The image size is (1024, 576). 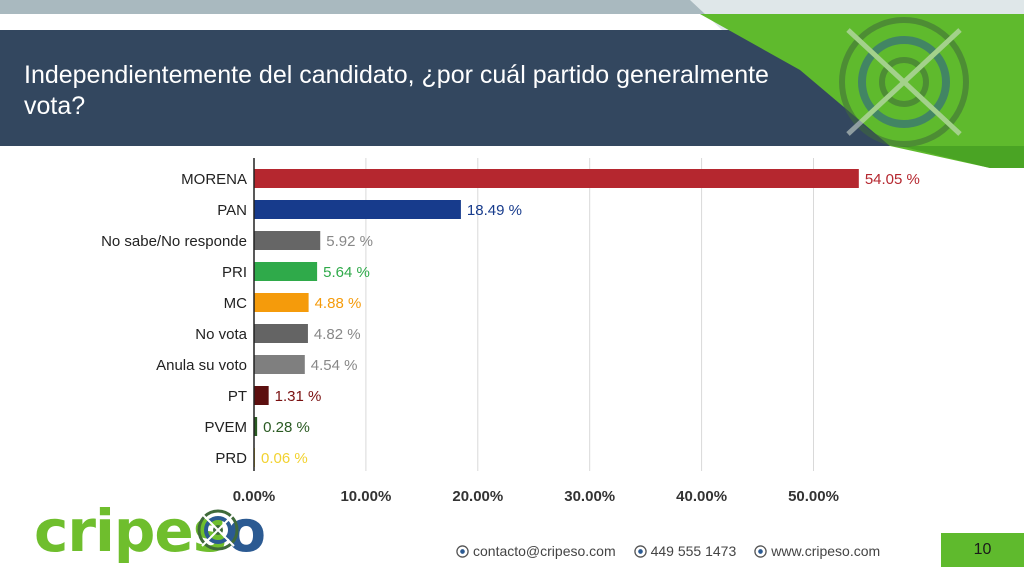 What do you see at coordinates (494, 210) in the screenshot?
I see `value-label: 18.49 %` at bounding box center [494, 210].